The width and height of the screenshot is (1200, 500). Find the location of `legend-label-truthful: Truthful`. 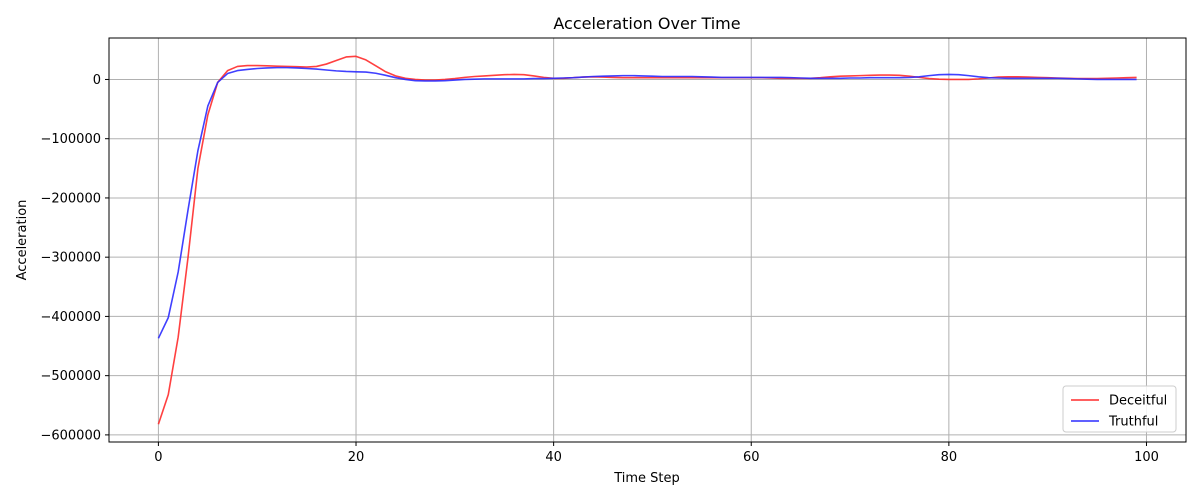

legend-label-truthful: Truthful is located at coordinates (1133, 422).